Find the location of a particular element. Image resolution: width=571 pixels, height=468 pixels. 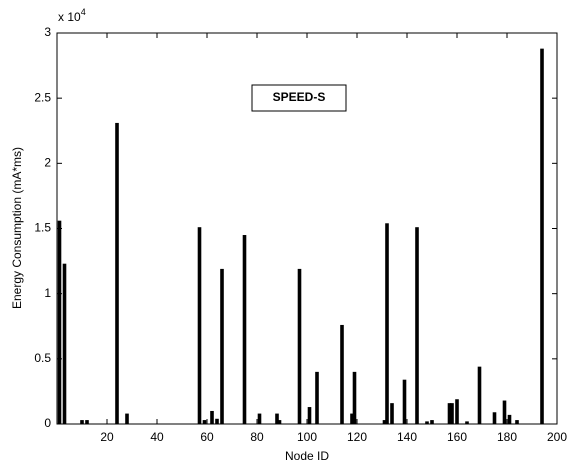

y-tick-label: 1 is located at coordinates (47, 293).